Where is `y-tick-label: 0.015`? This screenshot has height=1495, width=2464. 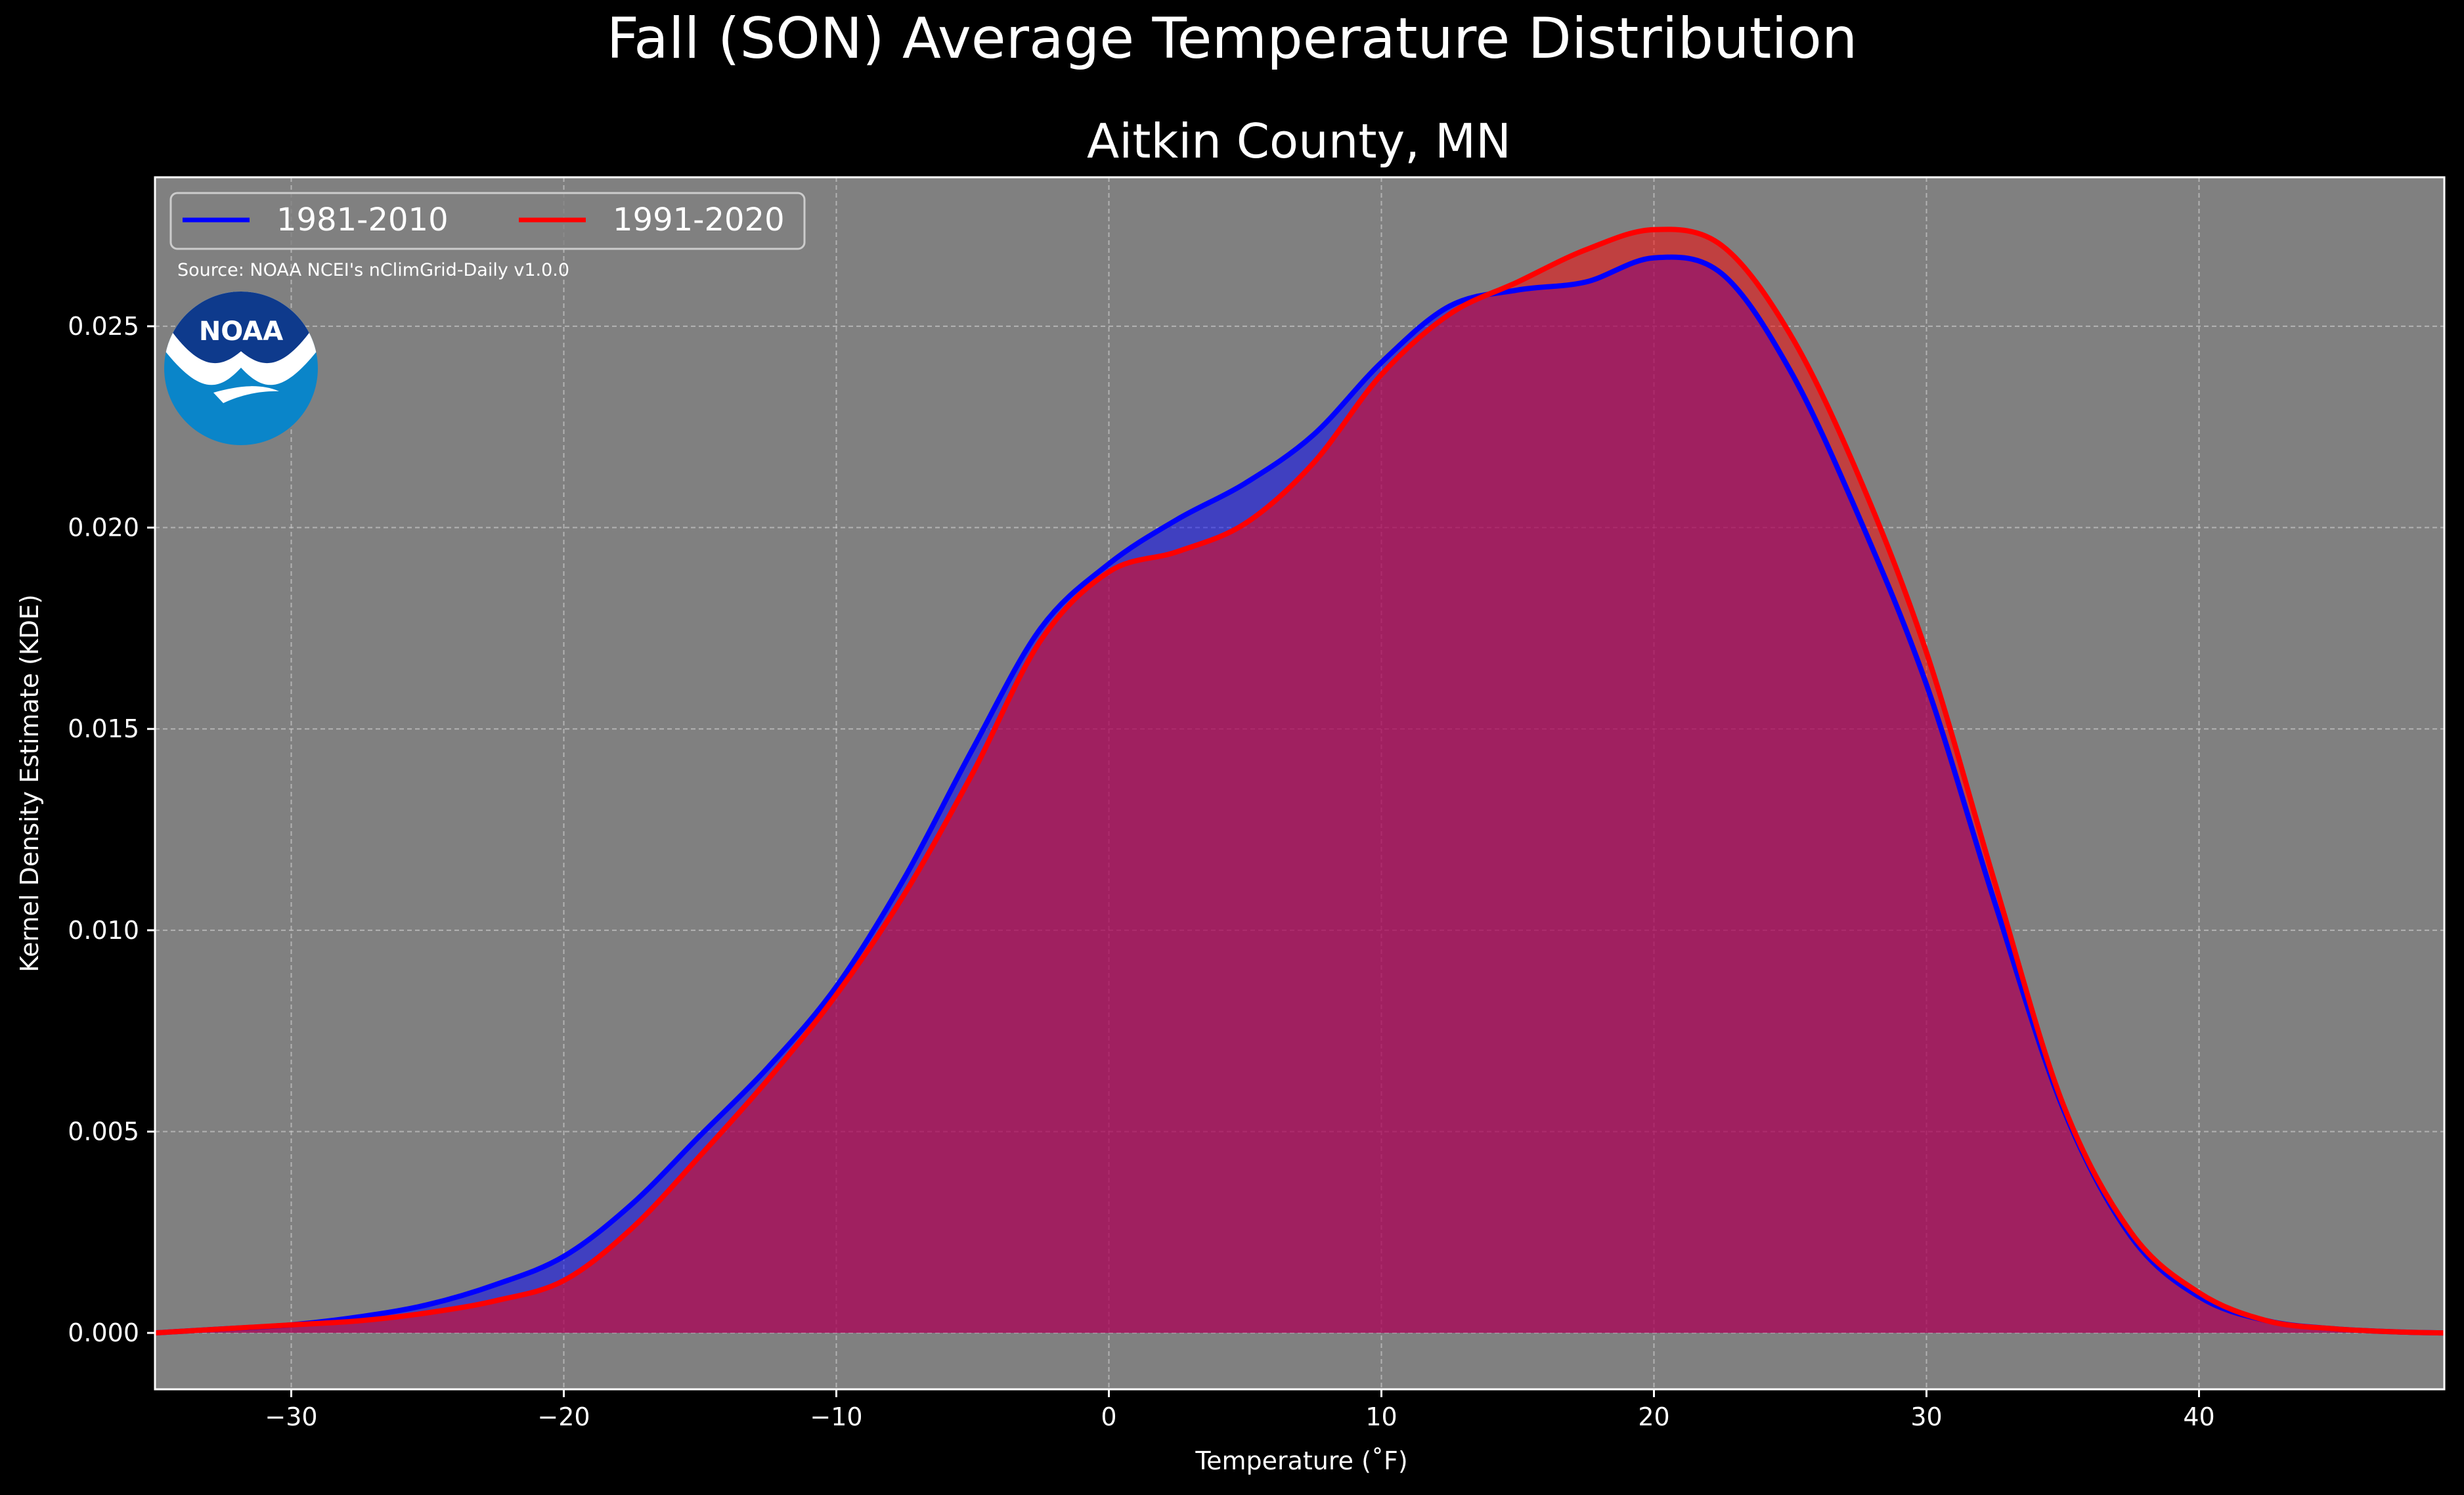
y-tick-label: 0.015 is located at coordinates (103, 728).